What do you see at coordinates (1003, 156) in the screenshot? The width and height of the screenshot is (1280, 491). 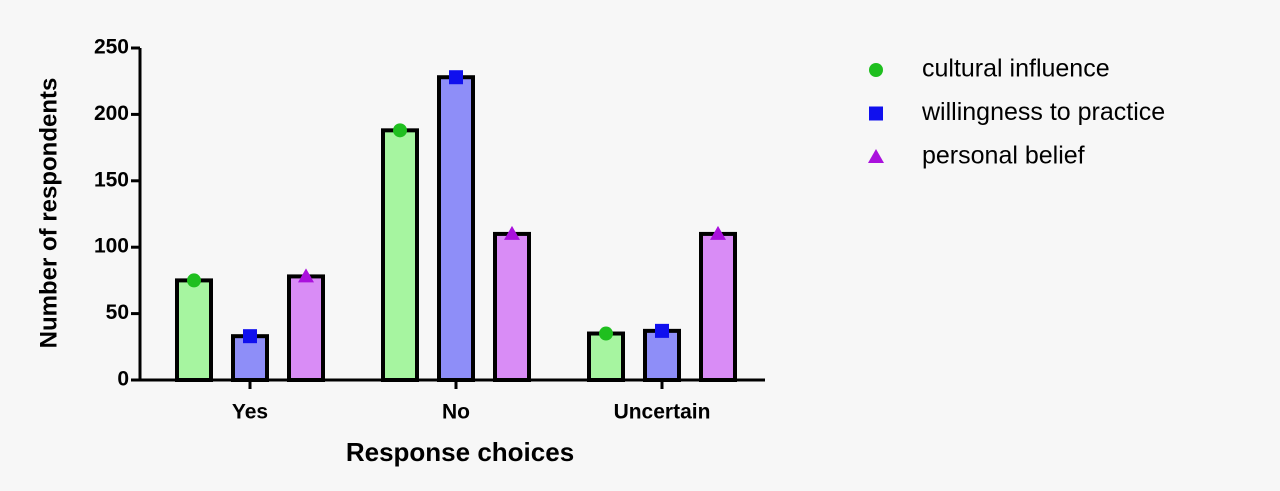 I see `legend-label: personal belief` at bounding box center [1003, 156].